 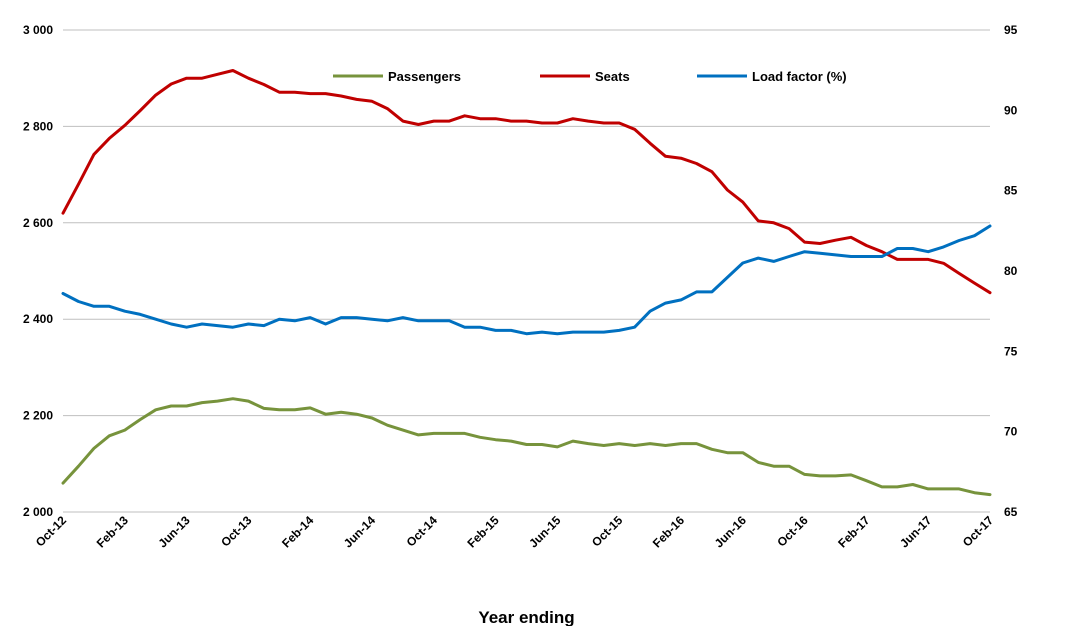 I want to click on right-tick-label: 65, so click(x=1011, y=512).